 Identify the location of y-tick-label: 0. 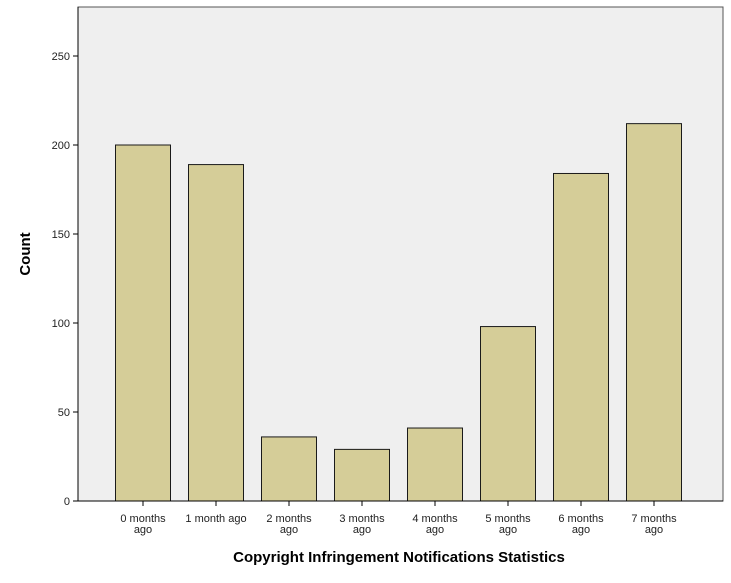
(67, 502).